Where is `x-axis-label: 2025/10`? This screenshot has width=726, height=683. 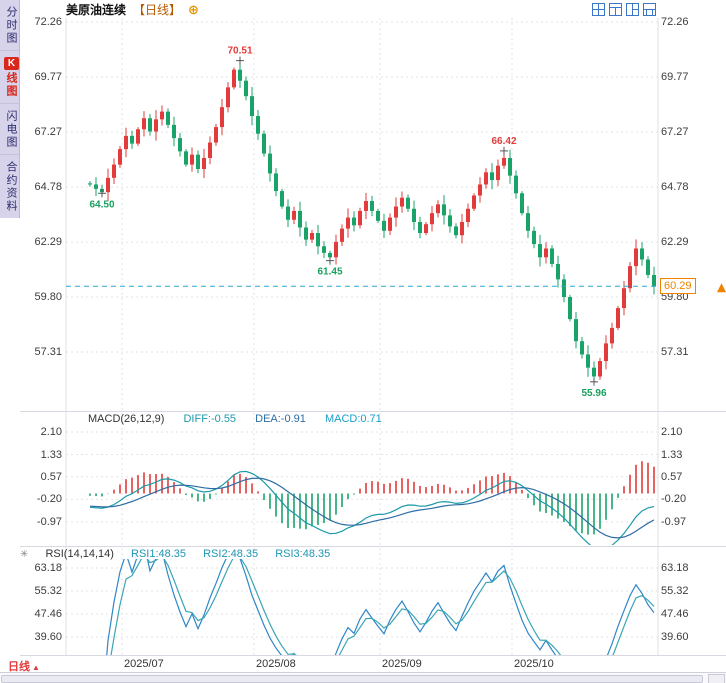
x-axis-label: 2025/10 is located at coordinates (534, 664).